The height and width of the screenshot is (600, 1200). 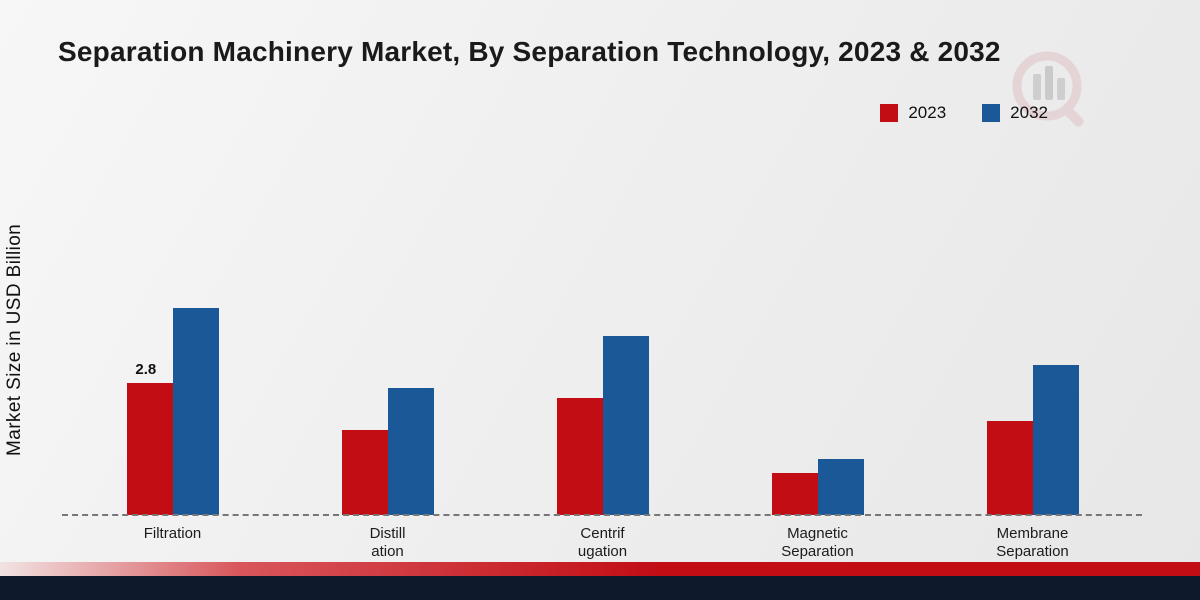 I want to click on bar-2032-membrane-separation, so click(x=1055, y=439).